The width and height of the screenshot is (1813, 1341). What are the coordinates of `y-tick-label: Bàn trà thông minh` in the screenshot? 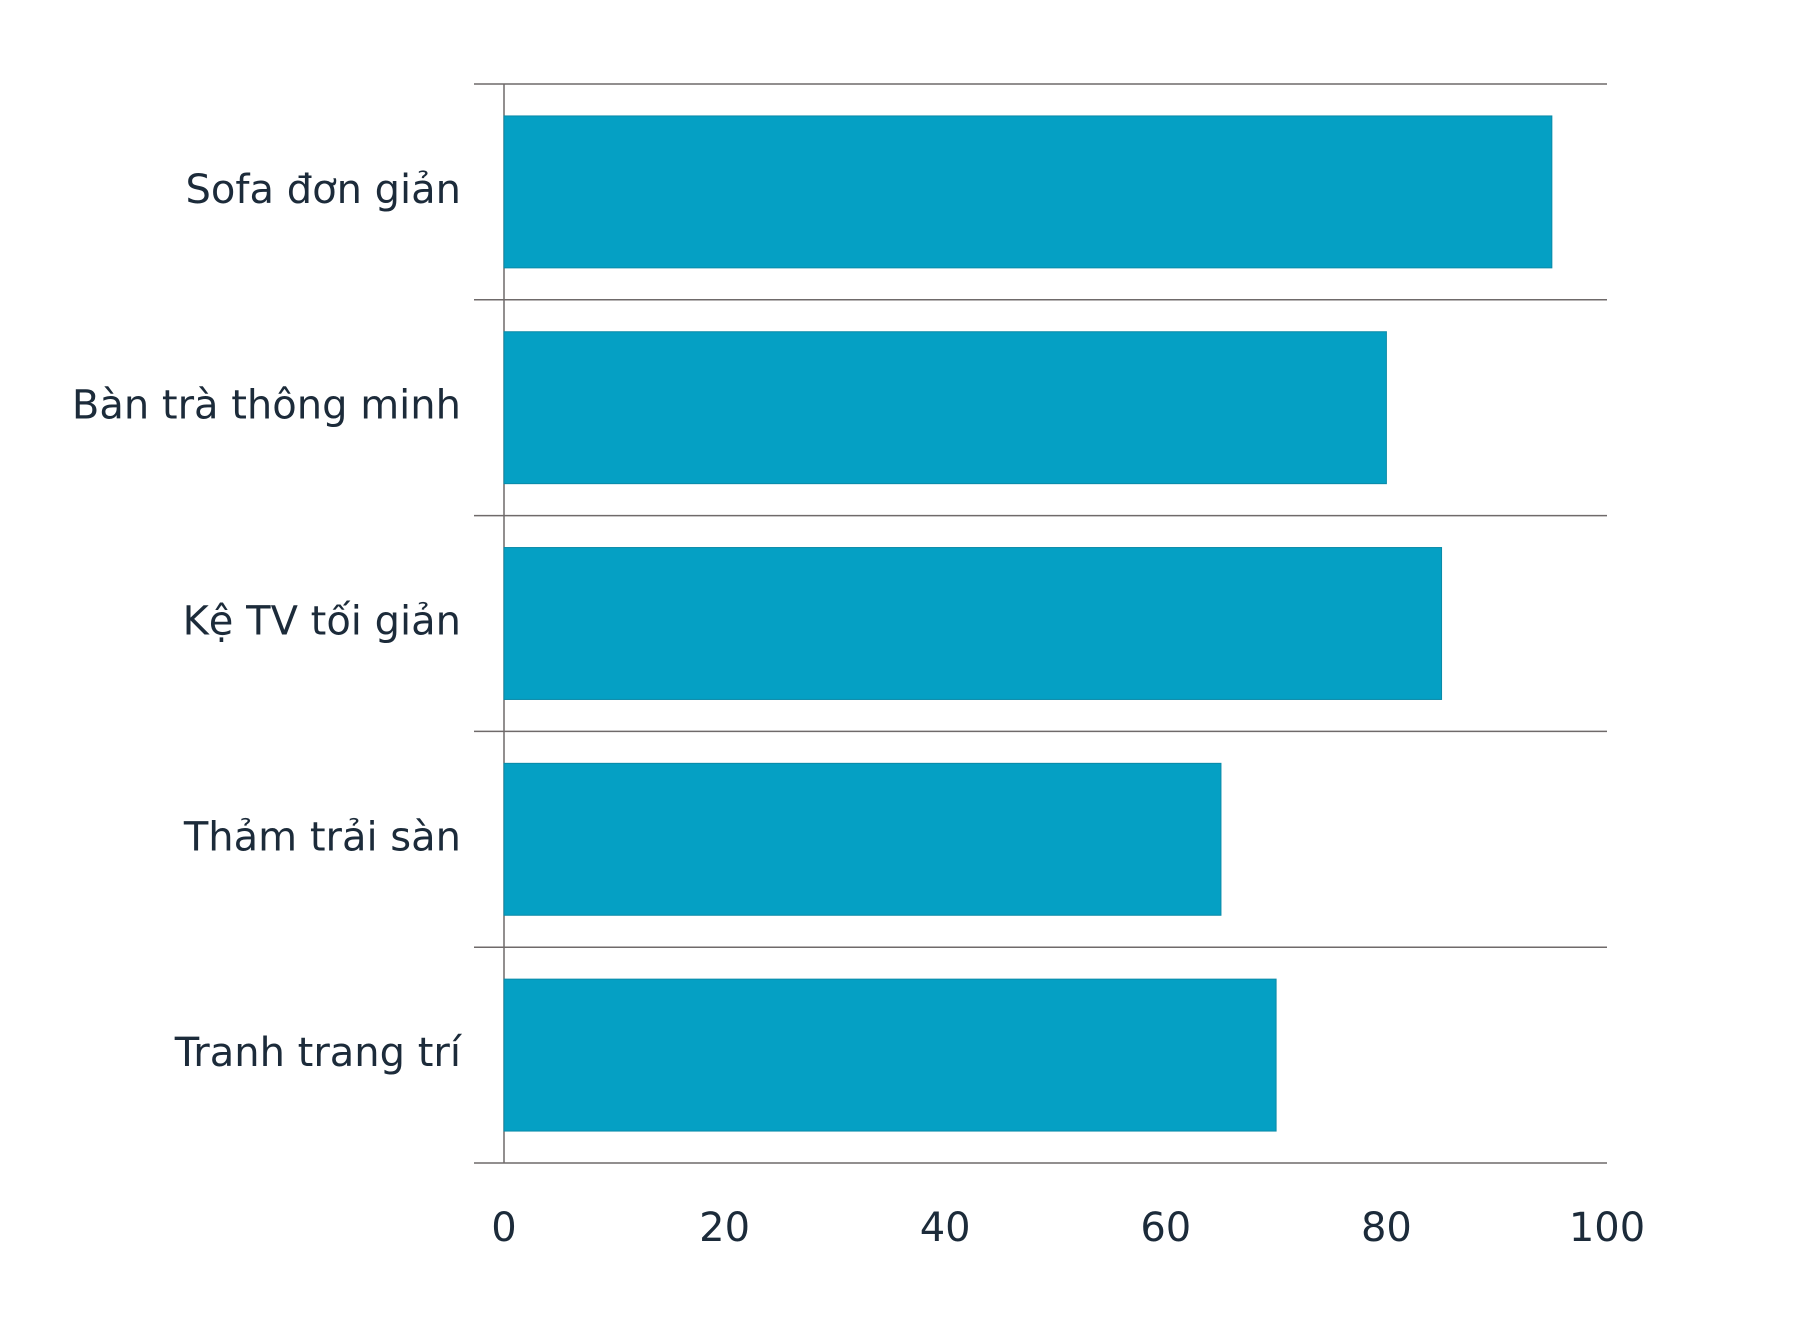 It's located at (266, 406).